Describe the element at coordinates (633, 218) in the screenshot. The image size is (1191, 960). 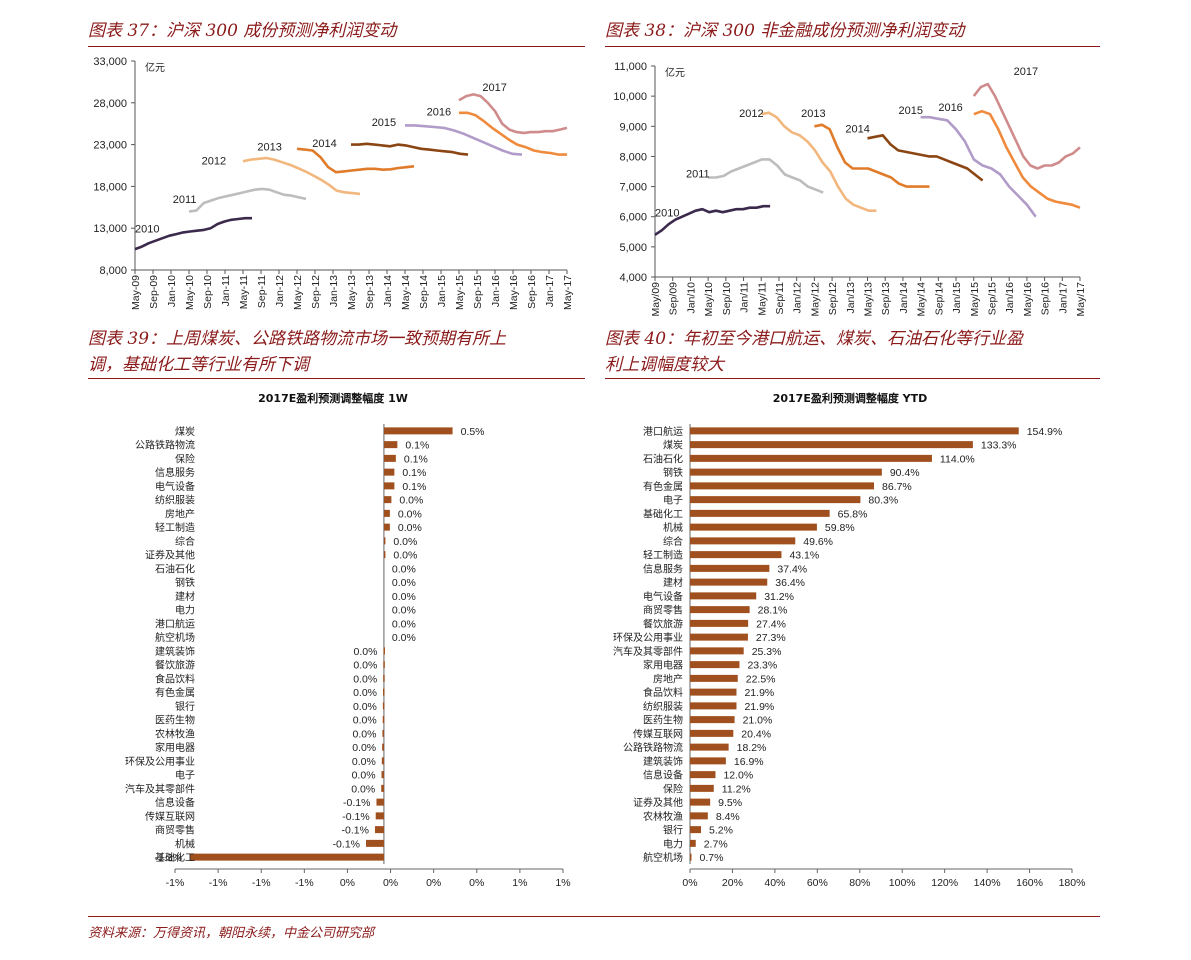
I see `c38-y-tick-label: 6,000` at that location.